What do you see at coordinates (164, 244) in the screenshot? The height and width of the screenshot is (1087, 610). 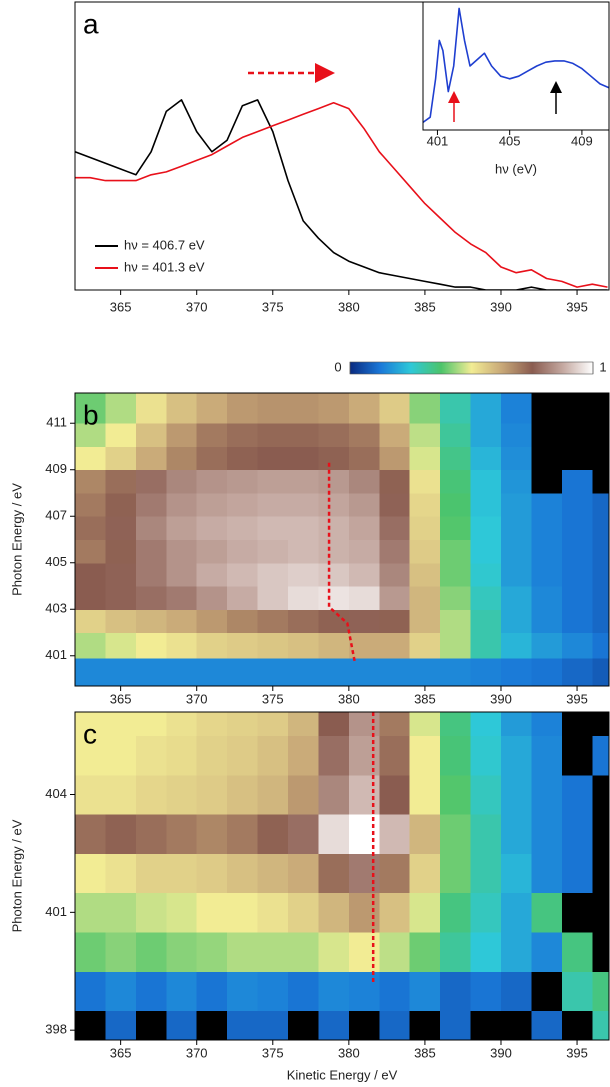 I see `legend-label: hν = 406.7 eV` at bounding box center [164, 244].